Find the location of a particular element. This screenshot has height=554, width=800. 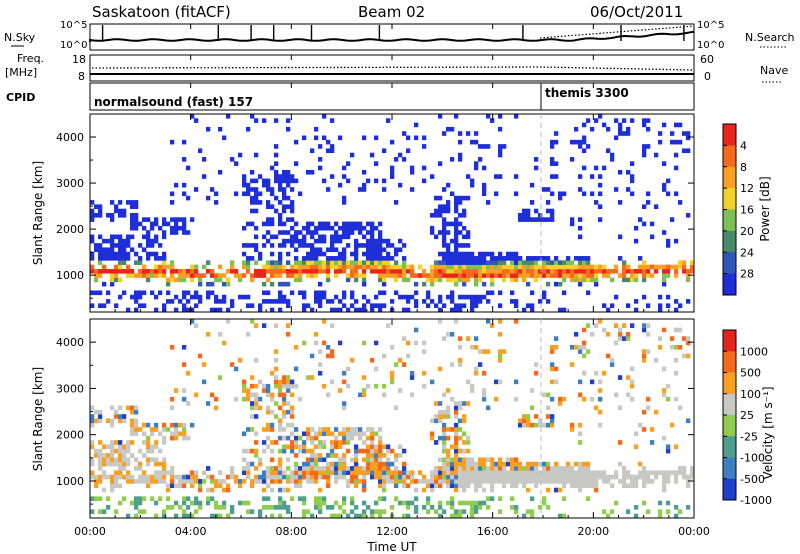

colorbar-tick-label: 500 is located at coordinates (750, 373).